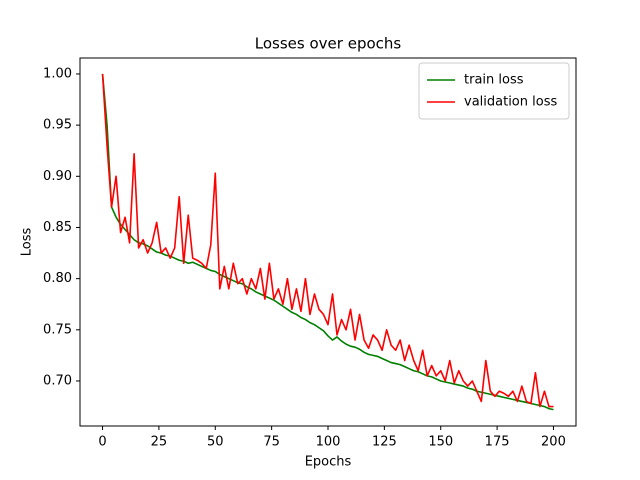 The width and height of the screenshot is (640, 480). Describe the element at coordinates (57, 125) in the screenshot. I see `y-tick-label: 0.95` at that location.